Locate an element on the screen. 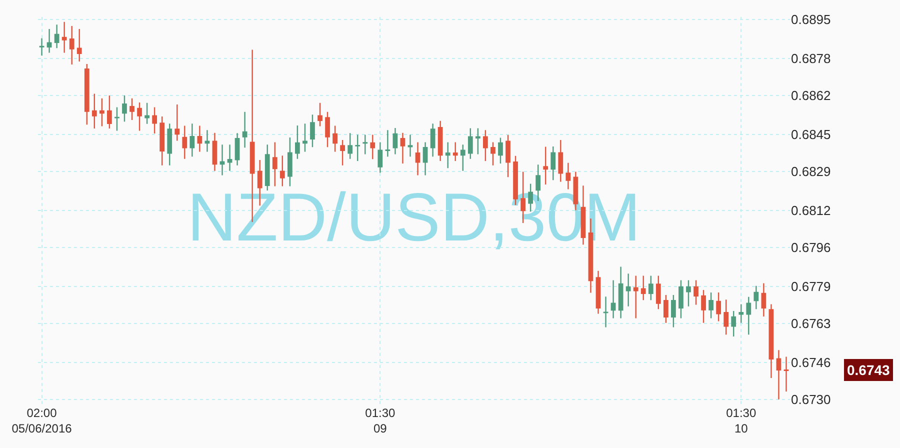 The image size is (900, 448). y-tick-label: 0.6779 is located at coordinates (811, 286).